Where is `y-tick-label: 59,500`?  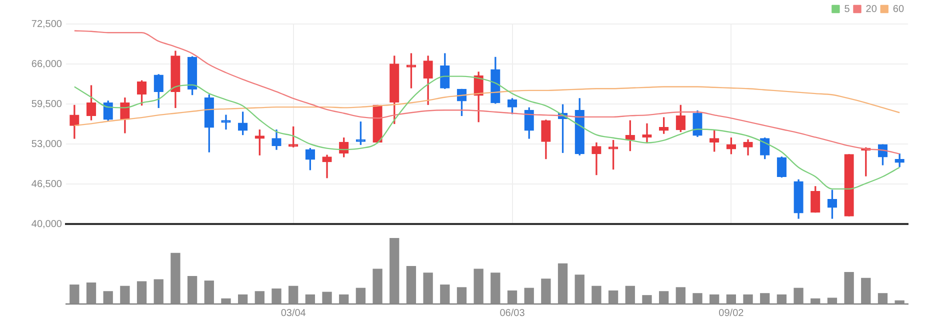
y-tick-label: 59,500 is located at coordinates (46, 104).